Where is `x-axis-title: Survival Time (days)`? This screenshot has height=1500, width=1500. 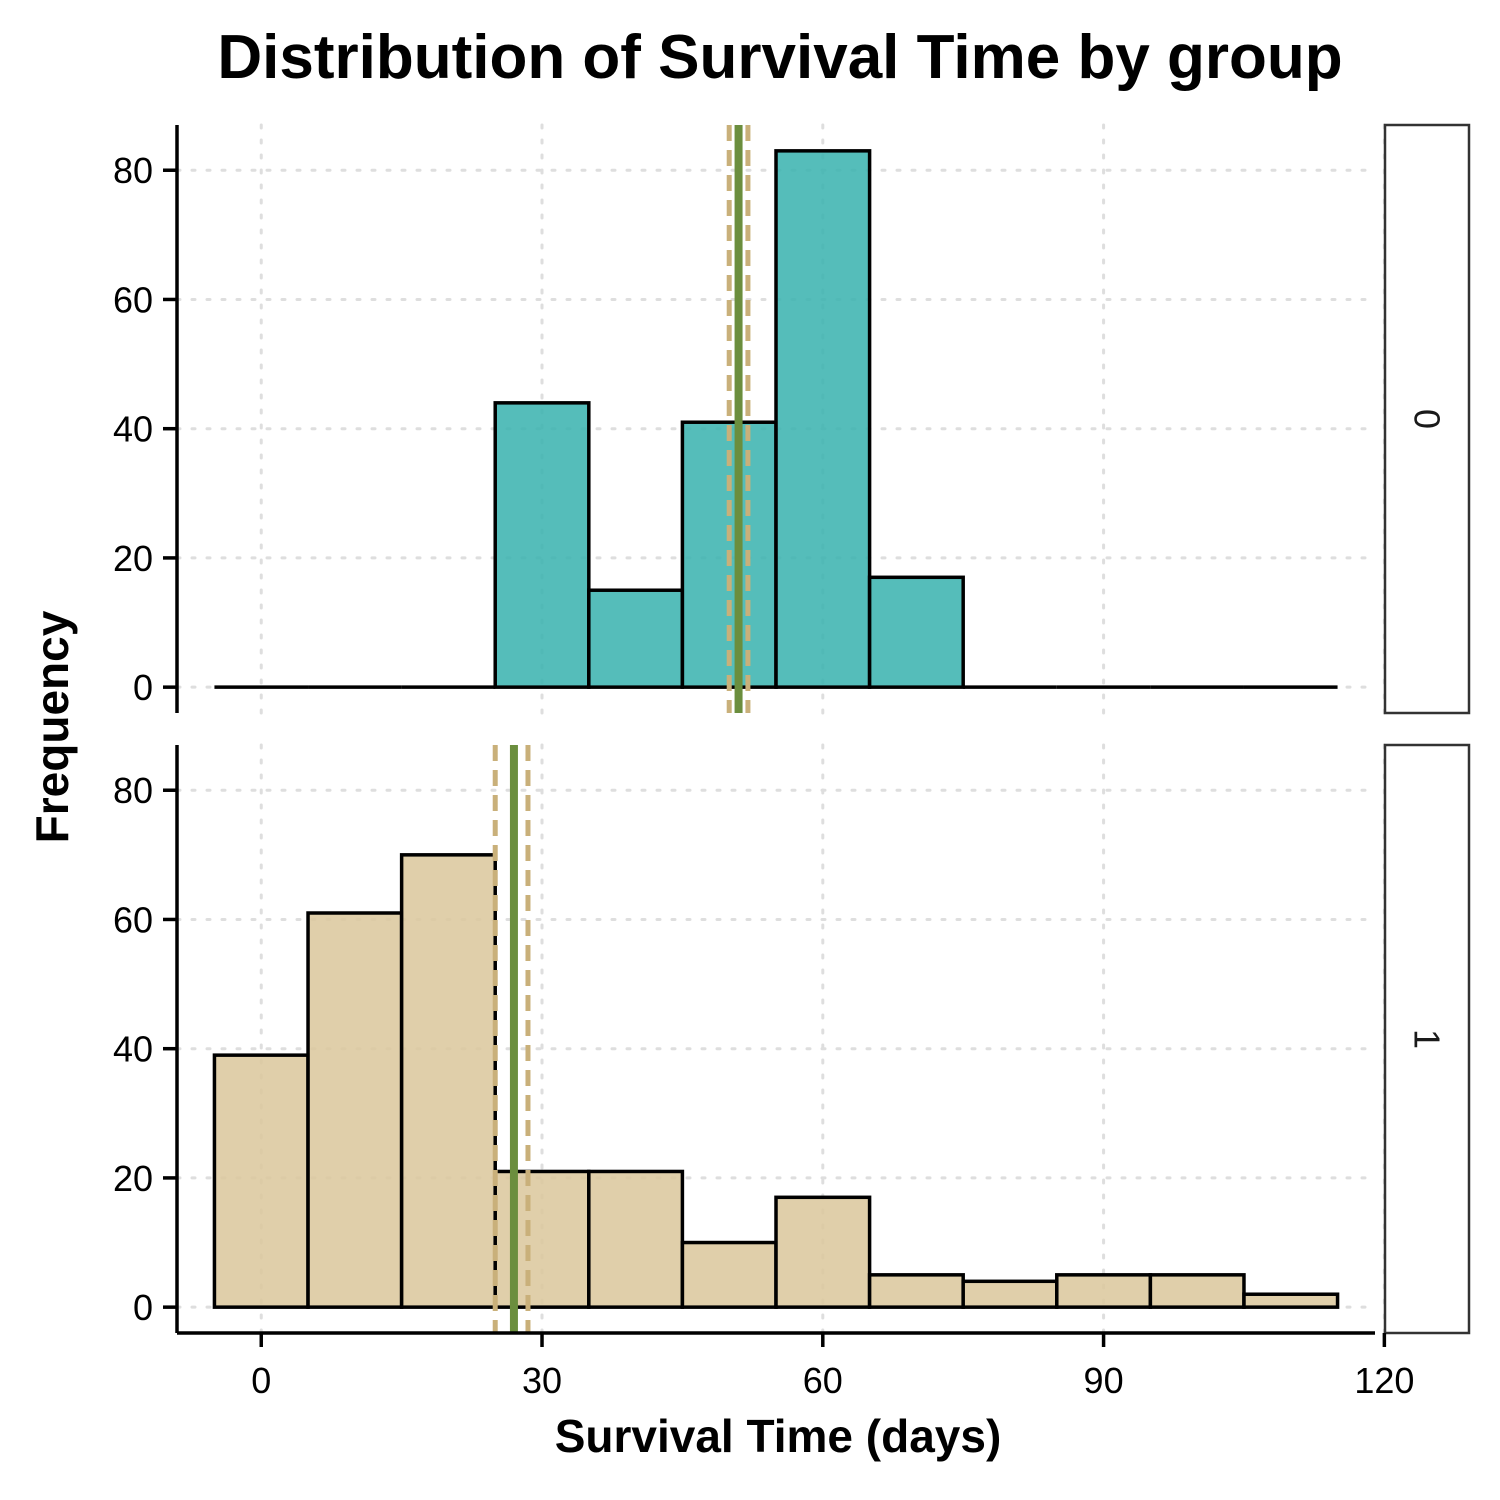
x-axis-title: Survival Time (days) is located at coordinates (778, 1436).